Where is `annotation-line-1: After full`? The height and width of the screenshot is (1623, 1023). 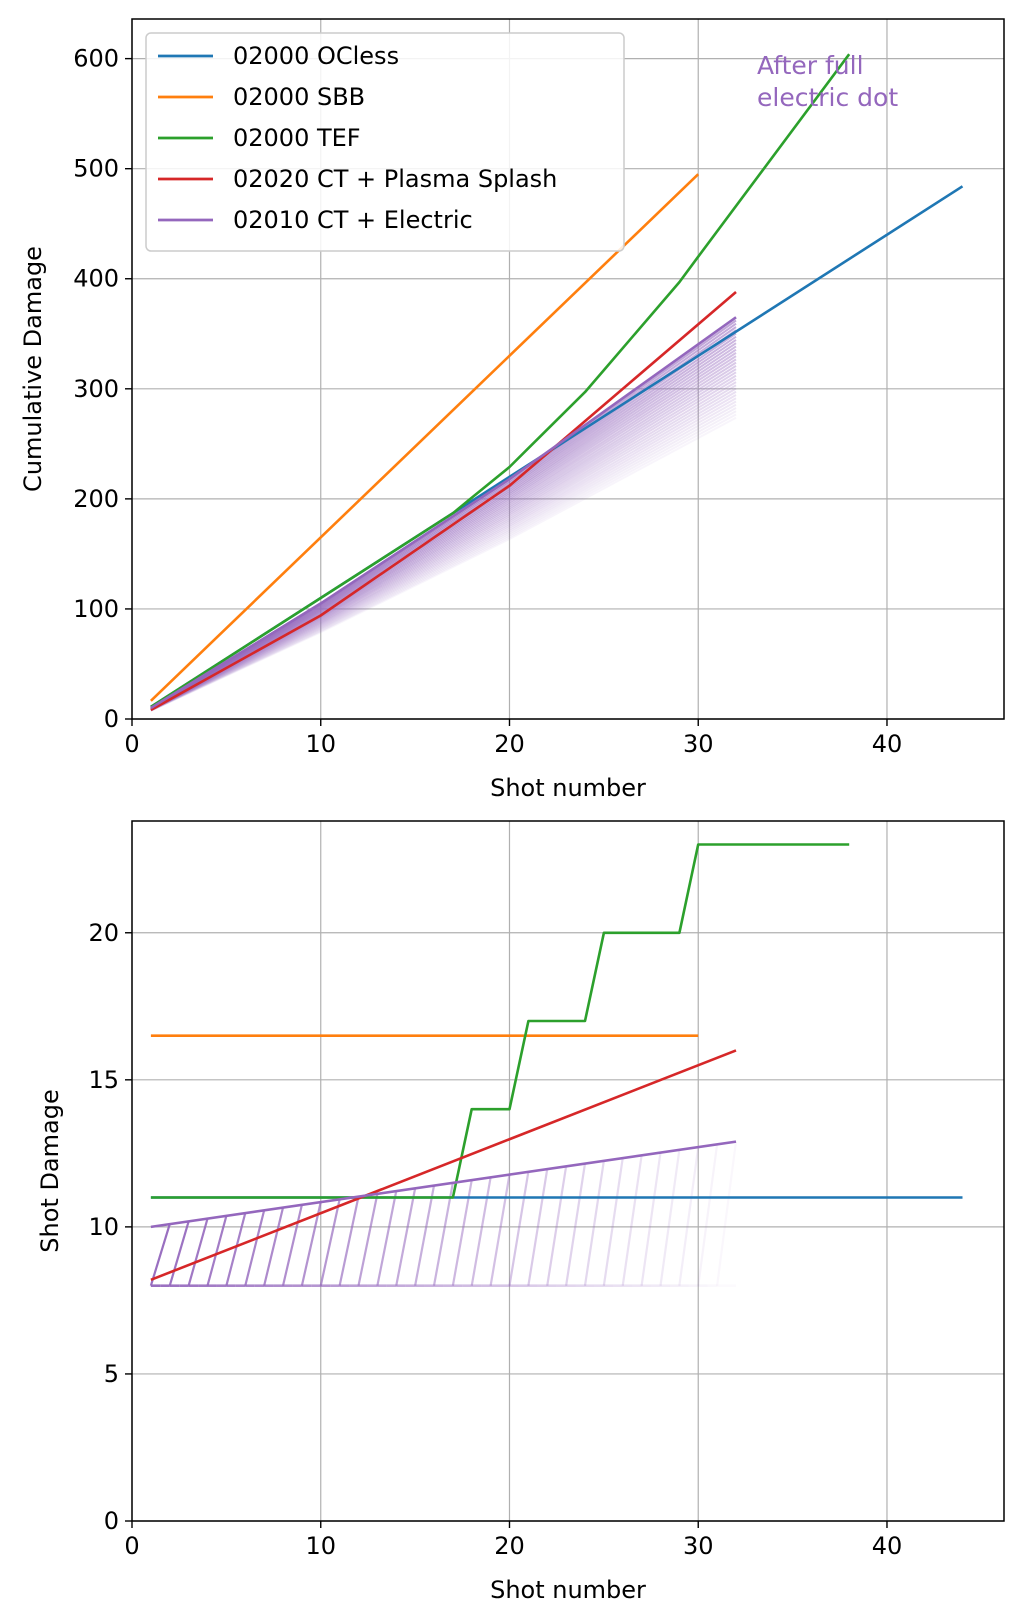 annotation-line-1: After full is located at coordinates (810, 65).